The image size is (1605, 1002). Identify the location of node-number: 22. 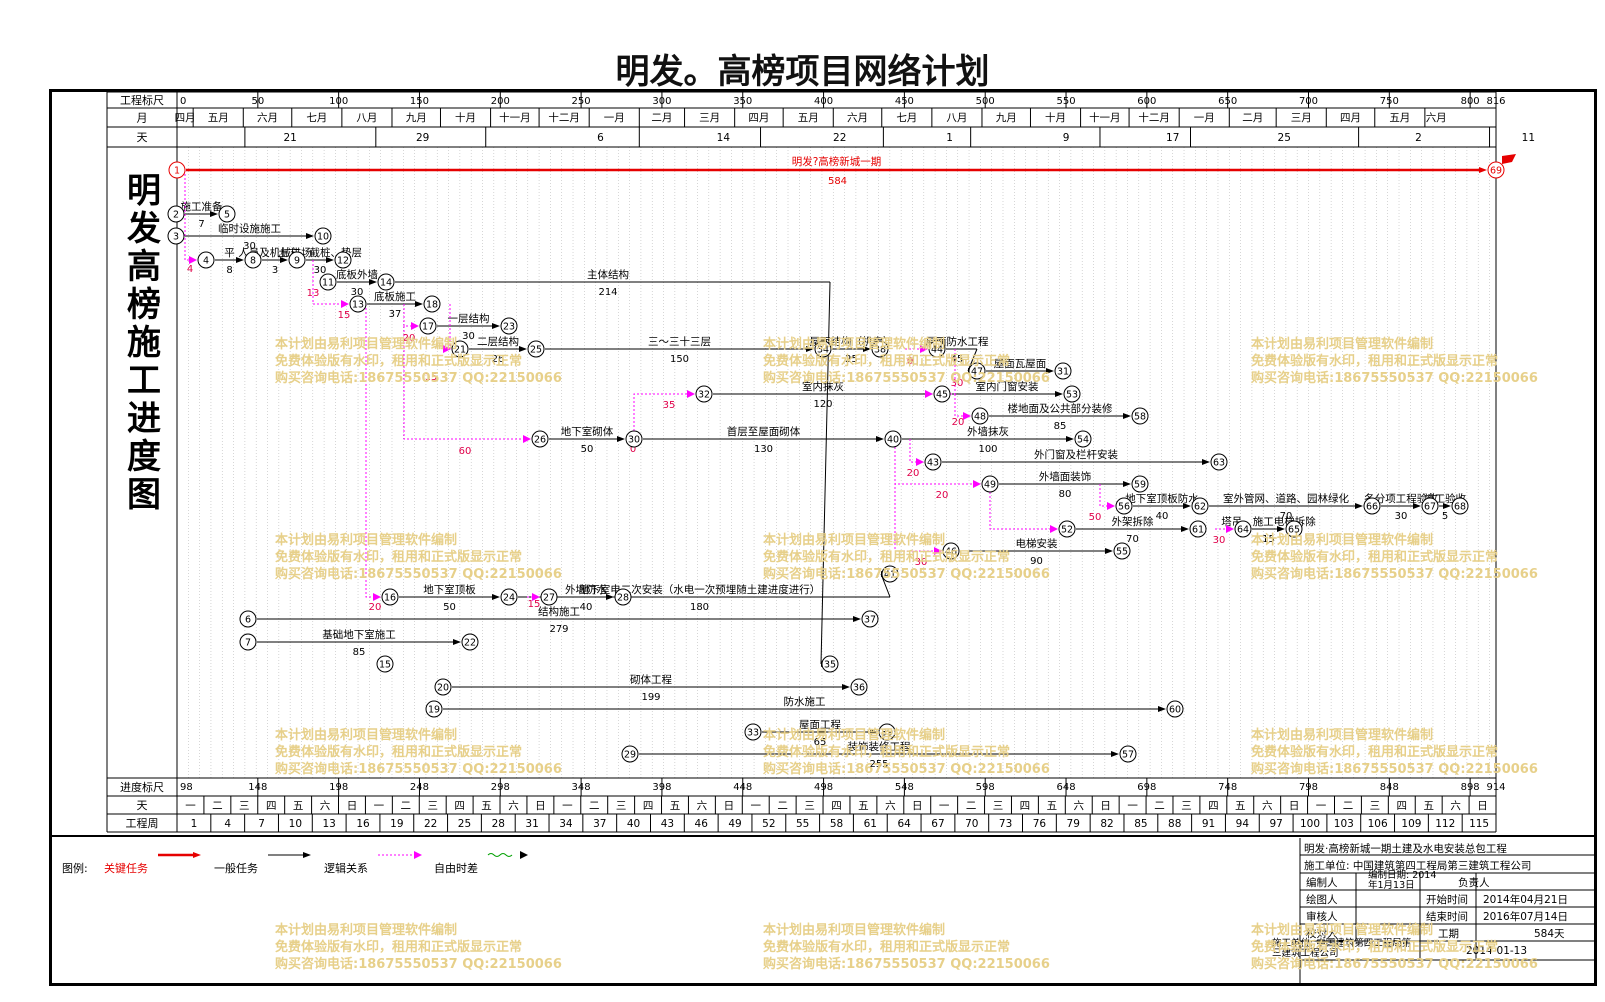
(470, 643).